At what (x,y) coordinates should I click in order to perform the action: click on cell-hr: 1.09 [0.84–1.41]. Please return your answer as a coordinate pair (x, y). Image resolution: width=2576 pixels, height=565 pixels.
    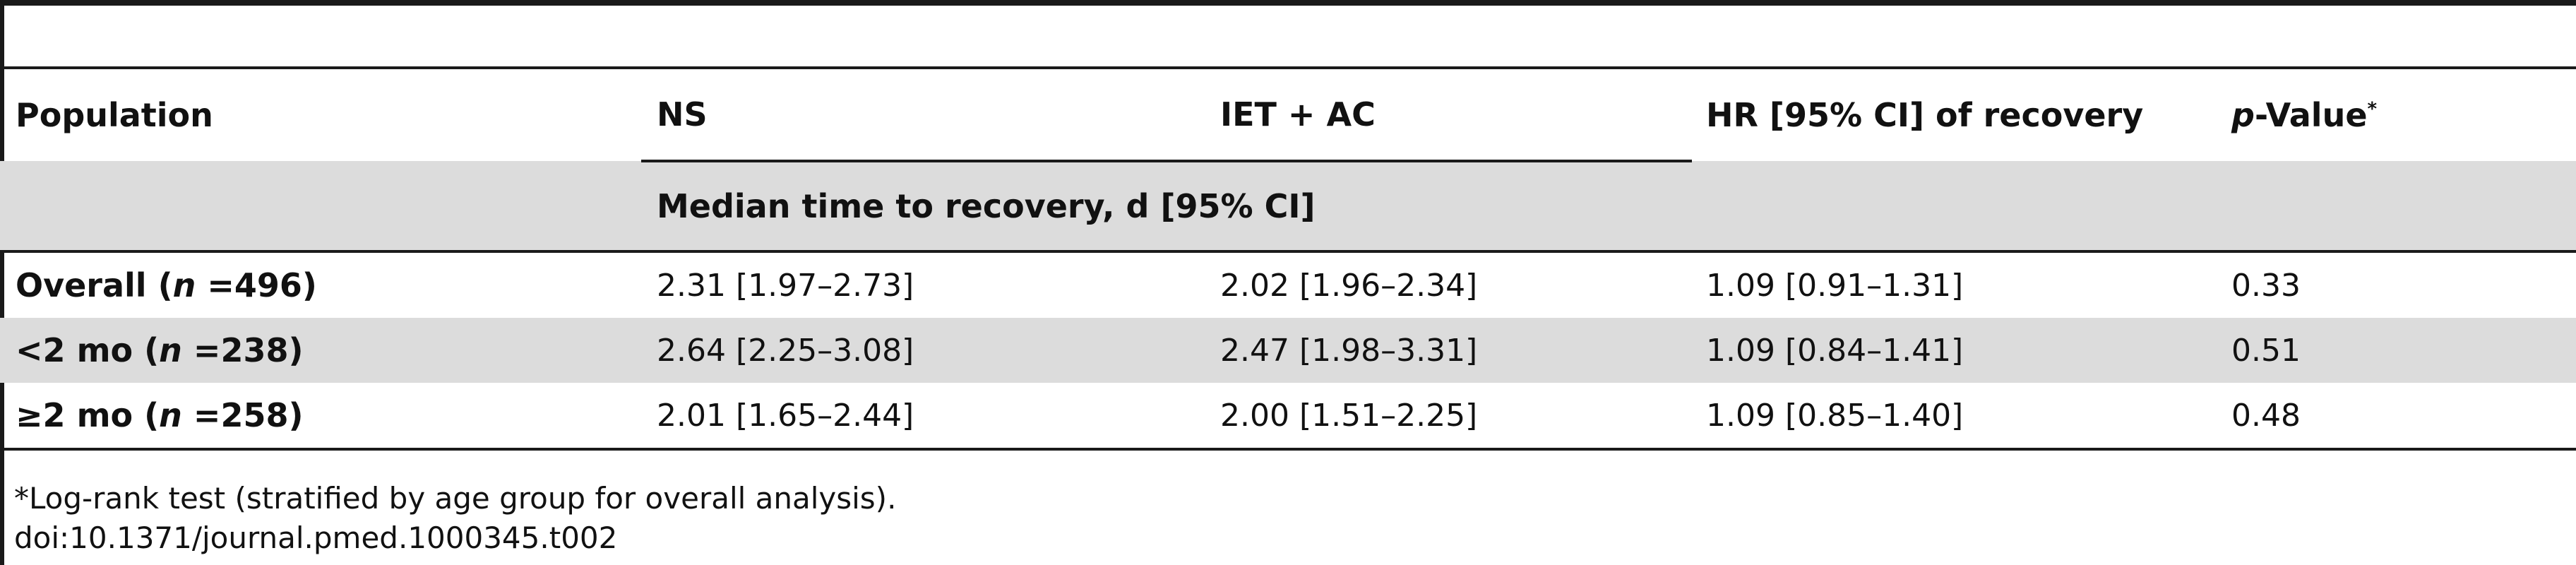
    Looking at the image, I should click on (1952, 350).